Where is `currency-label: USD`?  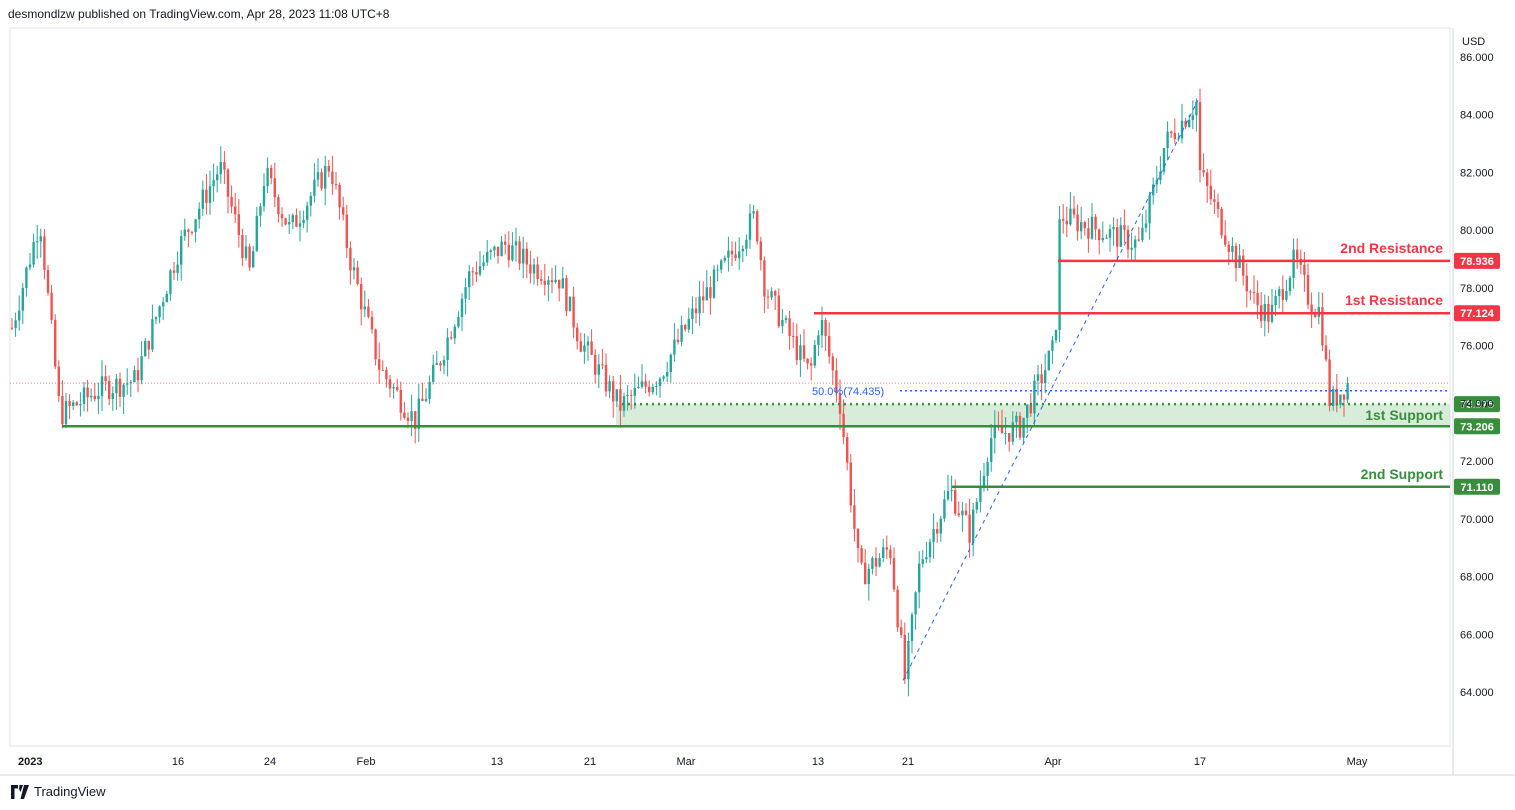 currency-label: USD is located at coordinates (1473, 42).